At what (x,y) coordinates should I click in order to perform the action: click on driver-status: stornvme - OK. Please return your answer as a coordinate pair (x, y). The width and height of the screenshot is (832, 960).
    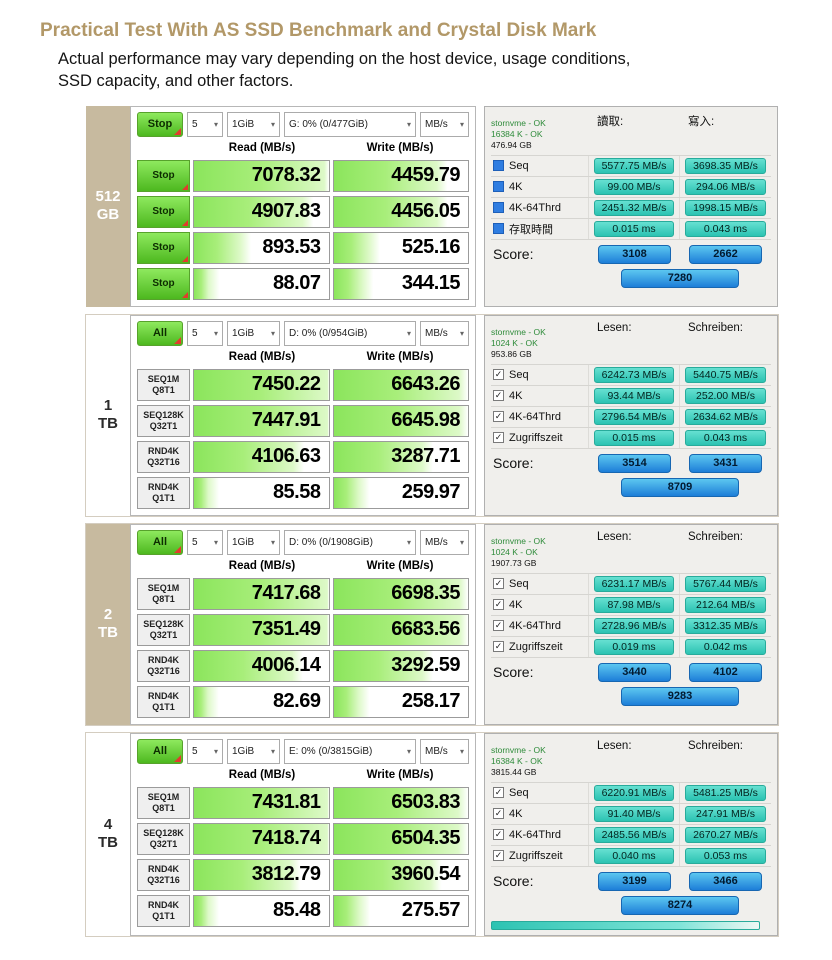
    Looking at the image, I should click on (518, 122).